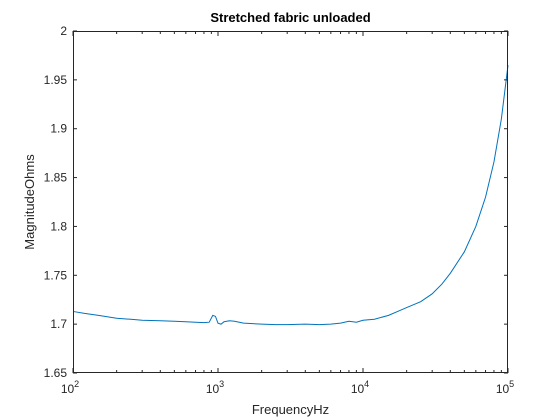 The height and width of the screenshot is (420, 560). Describe the element at coordinates (29, 202) in the screenshot. I see `y-axis-label: MagnitudeOhms` at that location.